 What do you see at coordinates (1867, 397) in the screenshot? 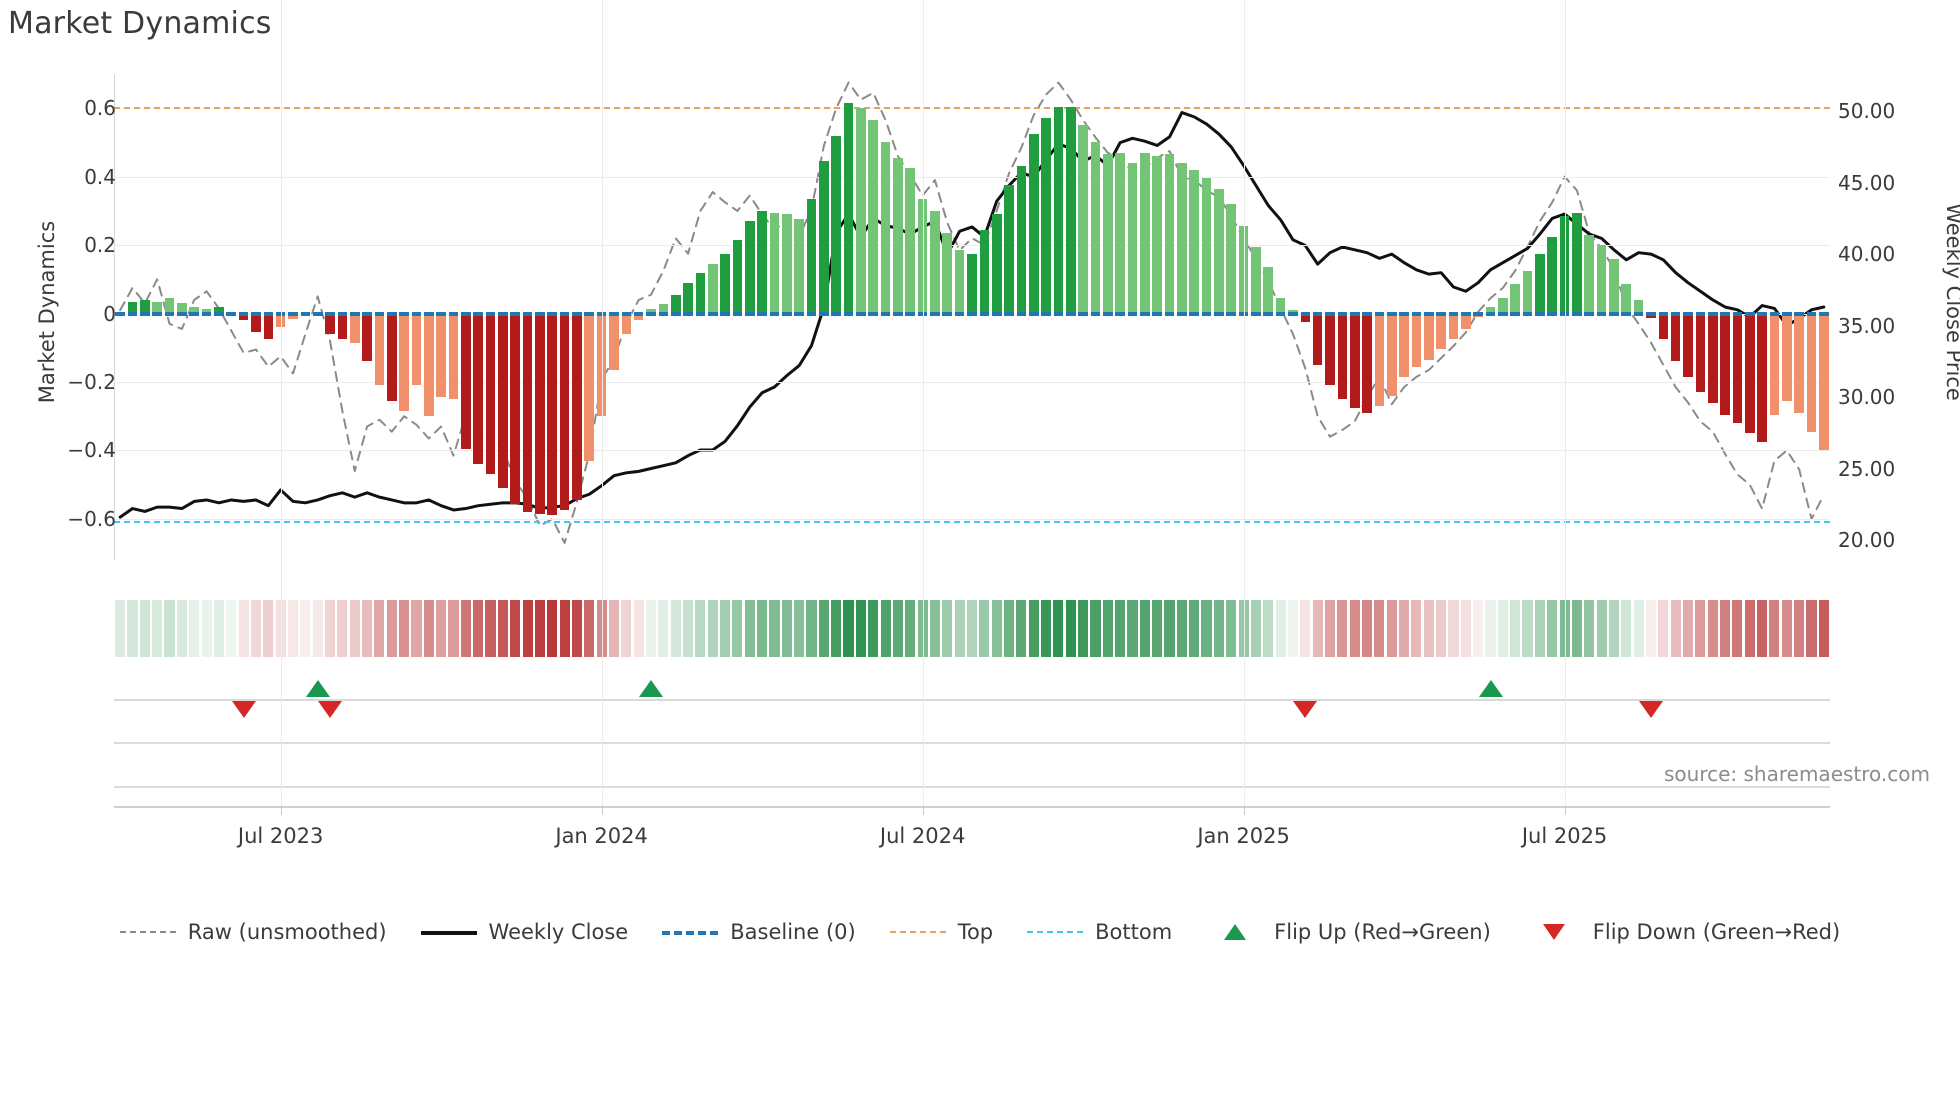
I see `y-tick-label-right: 30.00` at bounding box center [1867, 397].